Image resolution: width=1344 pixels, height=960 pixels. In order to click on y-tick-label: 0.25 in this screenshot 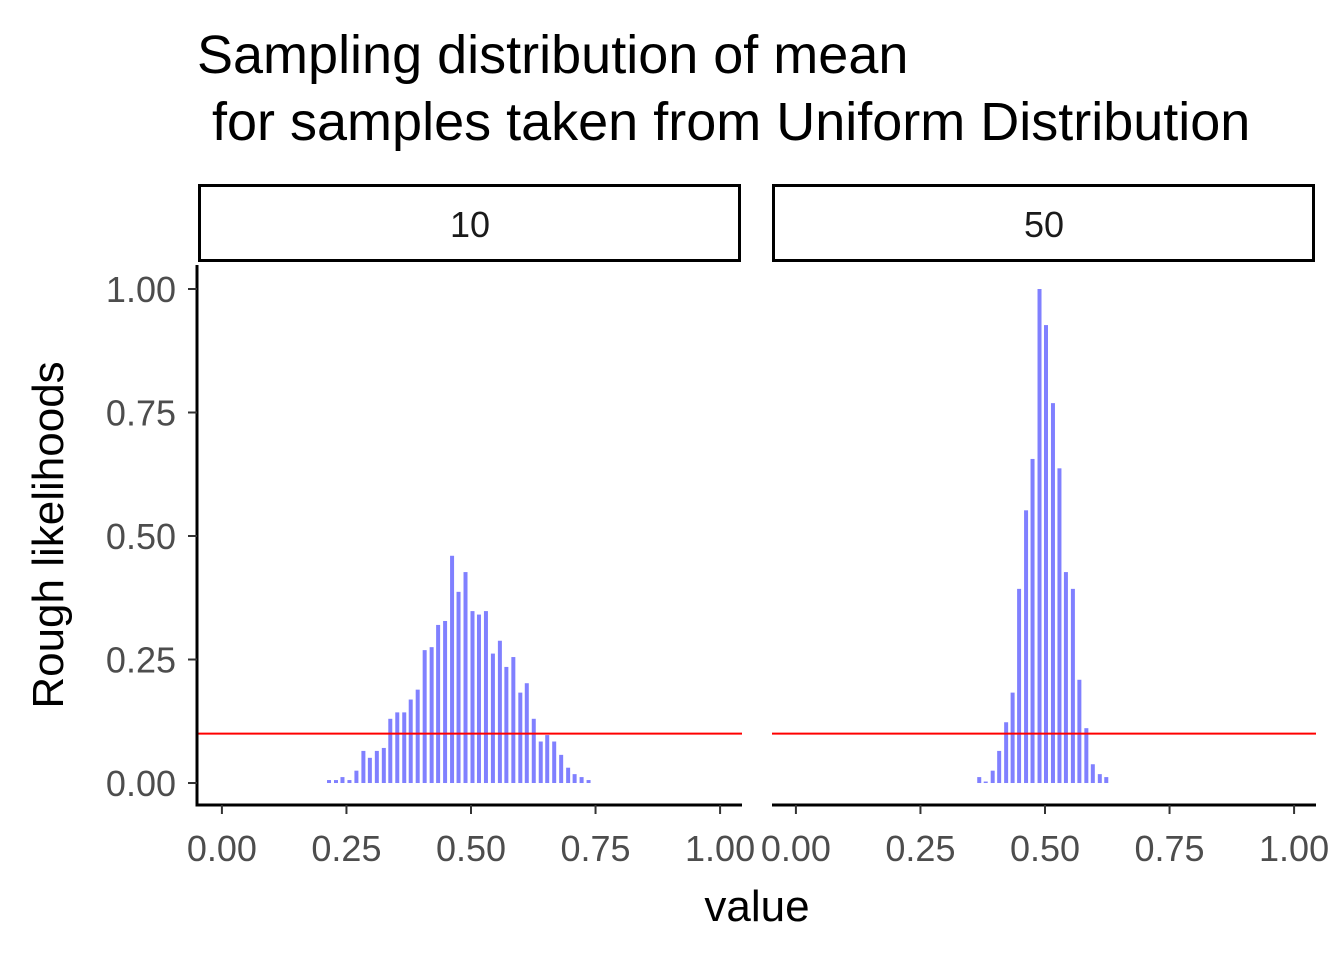, I will do `click(141, 660)`.